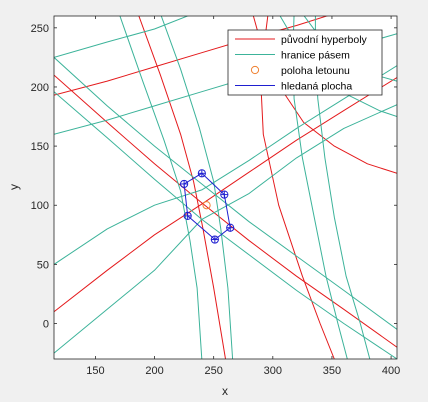 This screenshot has width=428, height=402. Describe the element at coordinates (43, 265) in the screenshot. I see `y-tick-label-1: 50` at that location.